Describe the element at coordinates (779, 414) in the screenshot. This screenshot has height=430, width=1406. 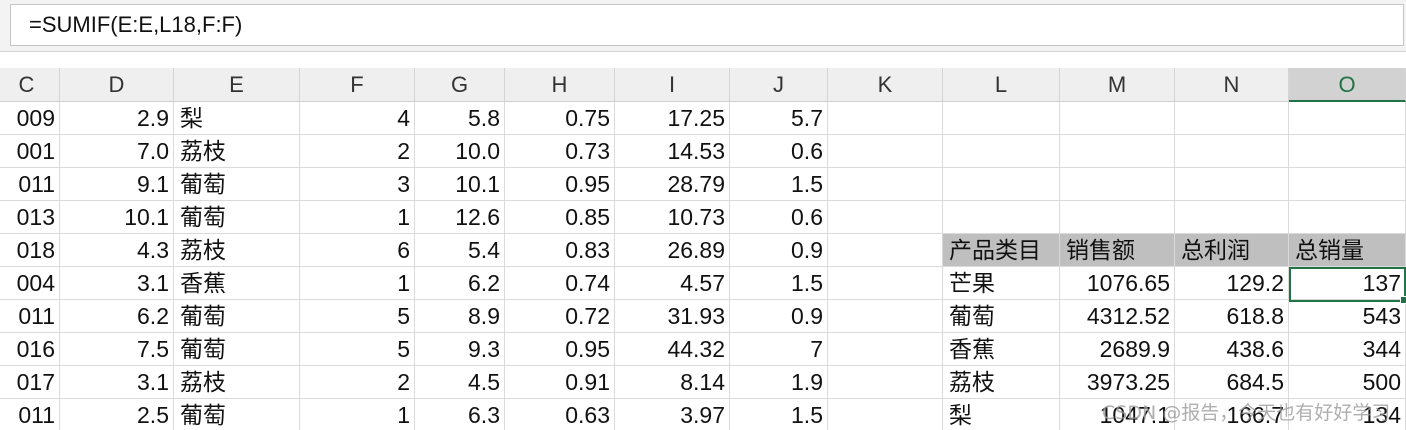
I see `cell-j-10: 1.5` at that location.